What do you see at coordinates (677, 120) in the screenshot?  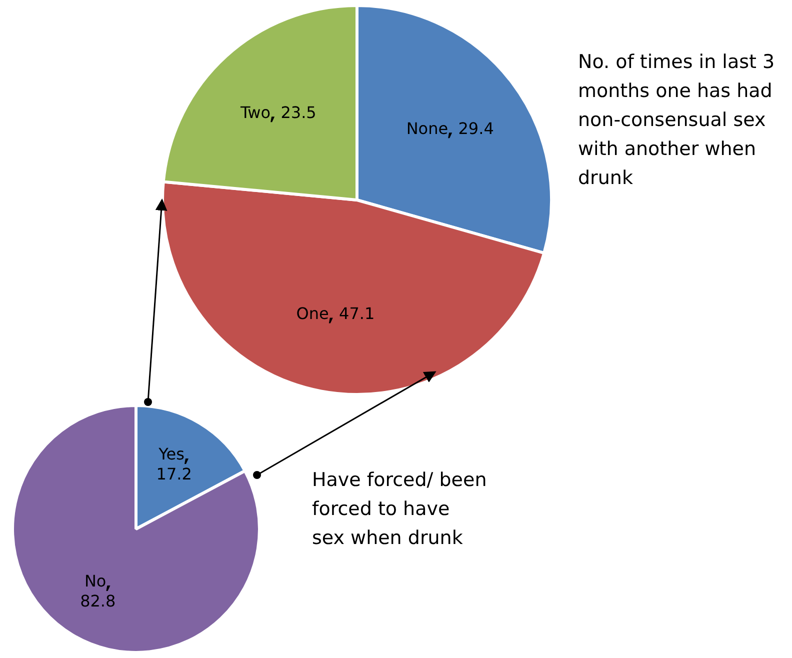 I see `text: No. of times in last 3 months one has had non-consensual sex with another when drunk` at bounding box center [677, 120].